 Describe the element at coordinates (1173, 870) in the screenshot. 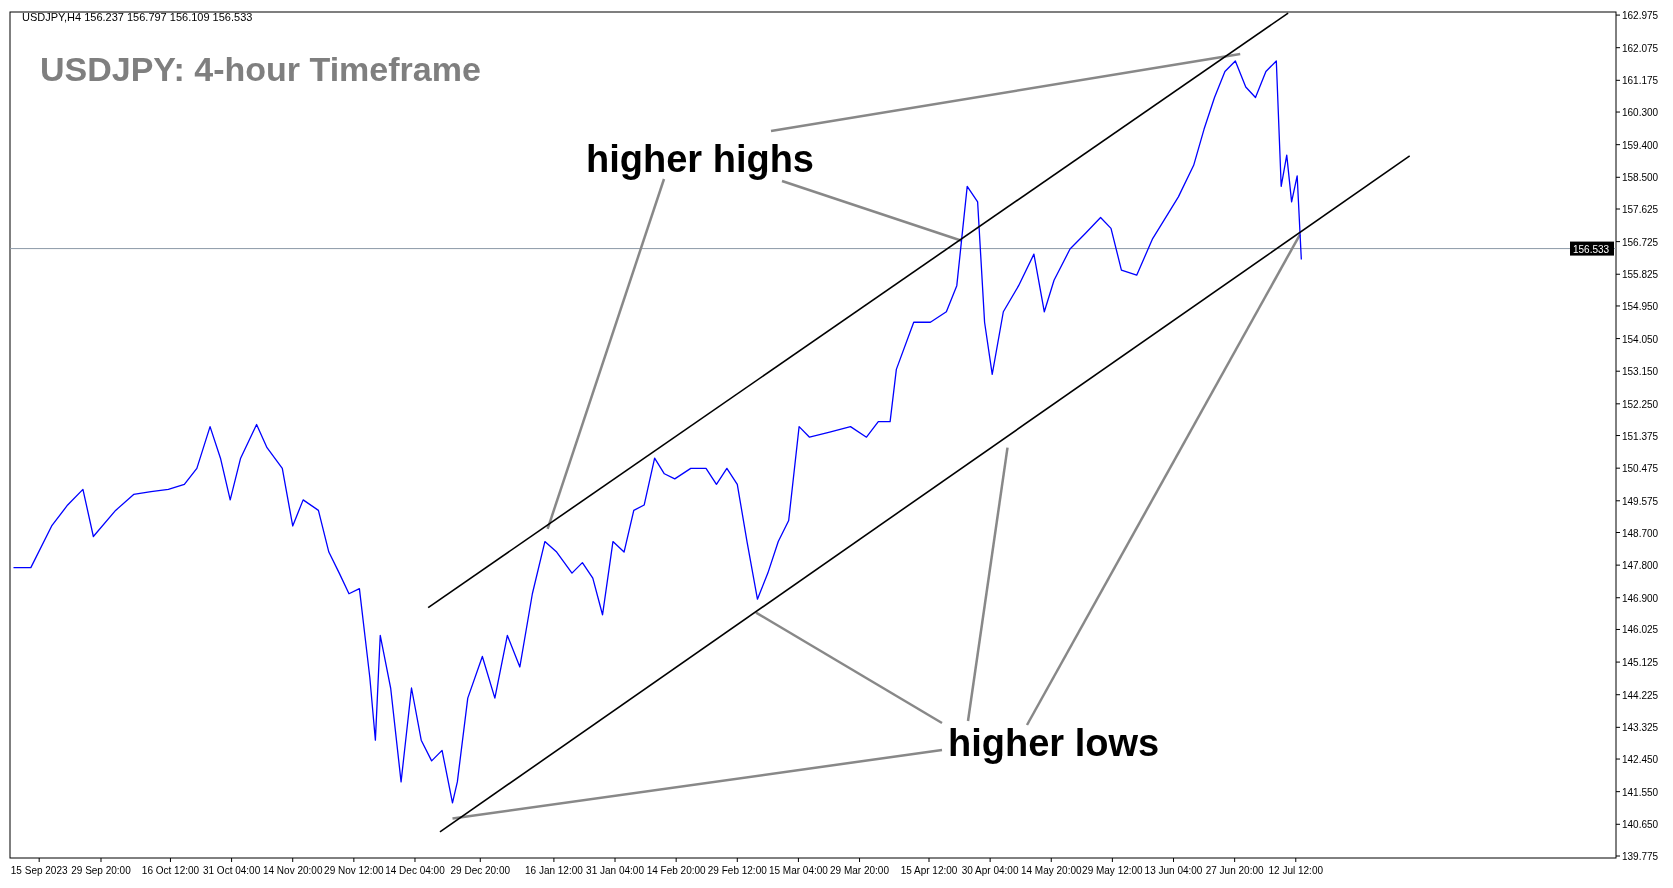

I see `x-tick-label: 13 Jun 04:00` at that location.